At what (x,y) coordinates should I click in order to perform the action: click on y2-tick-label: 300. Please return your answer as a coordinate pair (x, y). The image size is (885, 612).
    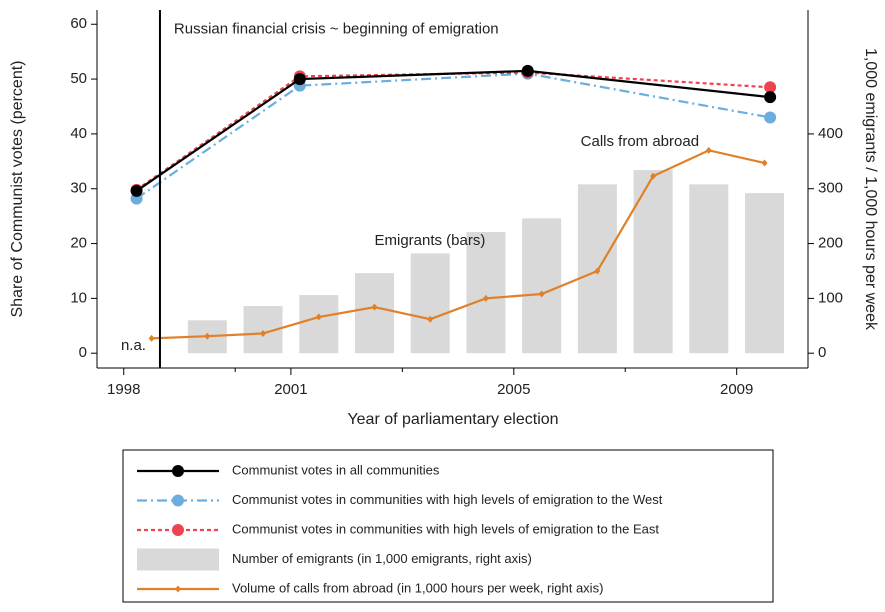
    Looking at the image, I should click on (830, 188).